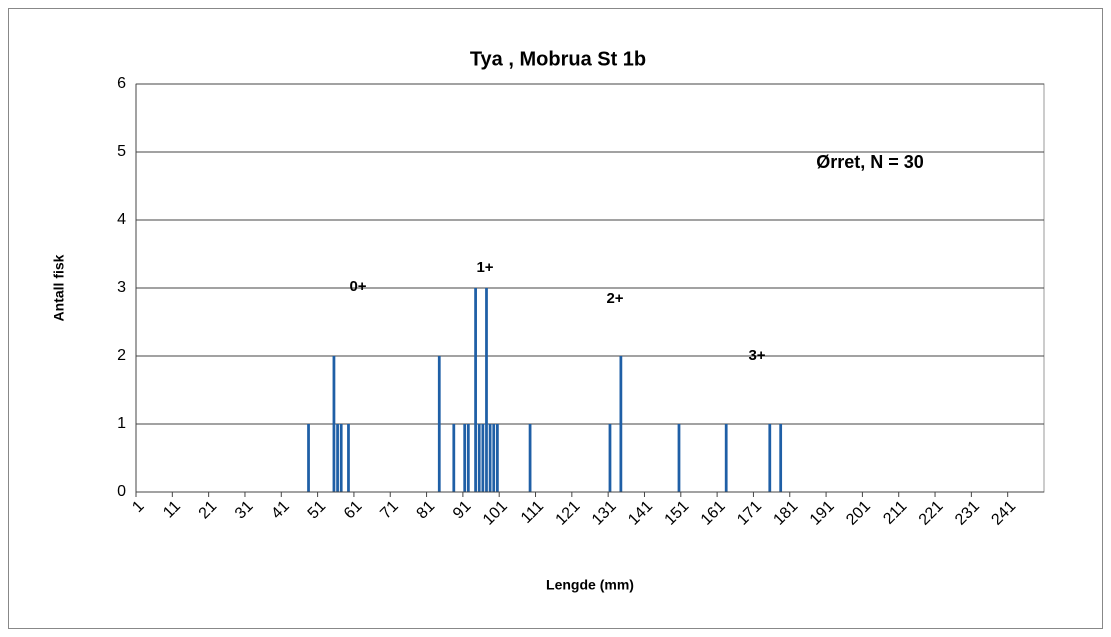 This screenshot has height=637, width=1111. What do you see at coordinates (59, 287) in the screenshot?
I see `y-axis-label: Antall fisk` at bounding box center [59, 287].